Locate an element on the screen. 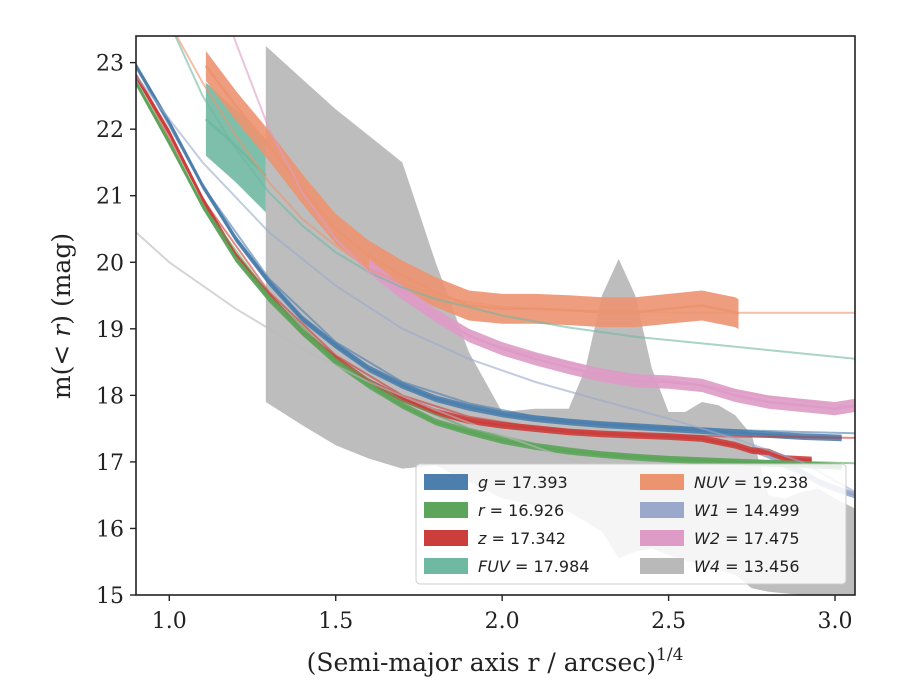 This screenshot has width=900, height=700. legend-entry: r = 16.926 is located at coordinates (521, 510).